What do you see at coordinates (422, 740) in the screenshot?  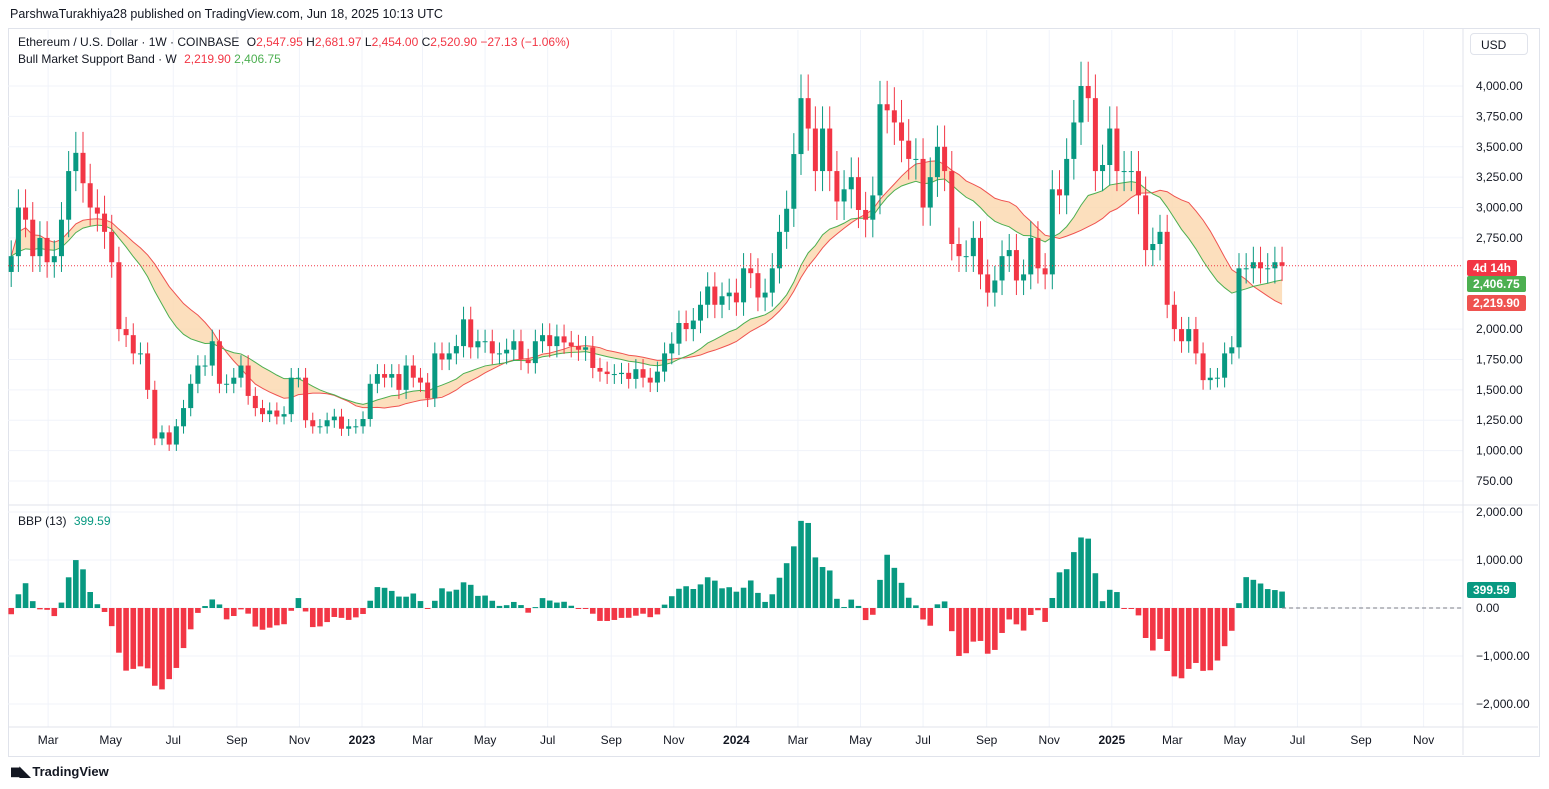 I see `time-tick-label: Mar` at bounding box center [422, 740].